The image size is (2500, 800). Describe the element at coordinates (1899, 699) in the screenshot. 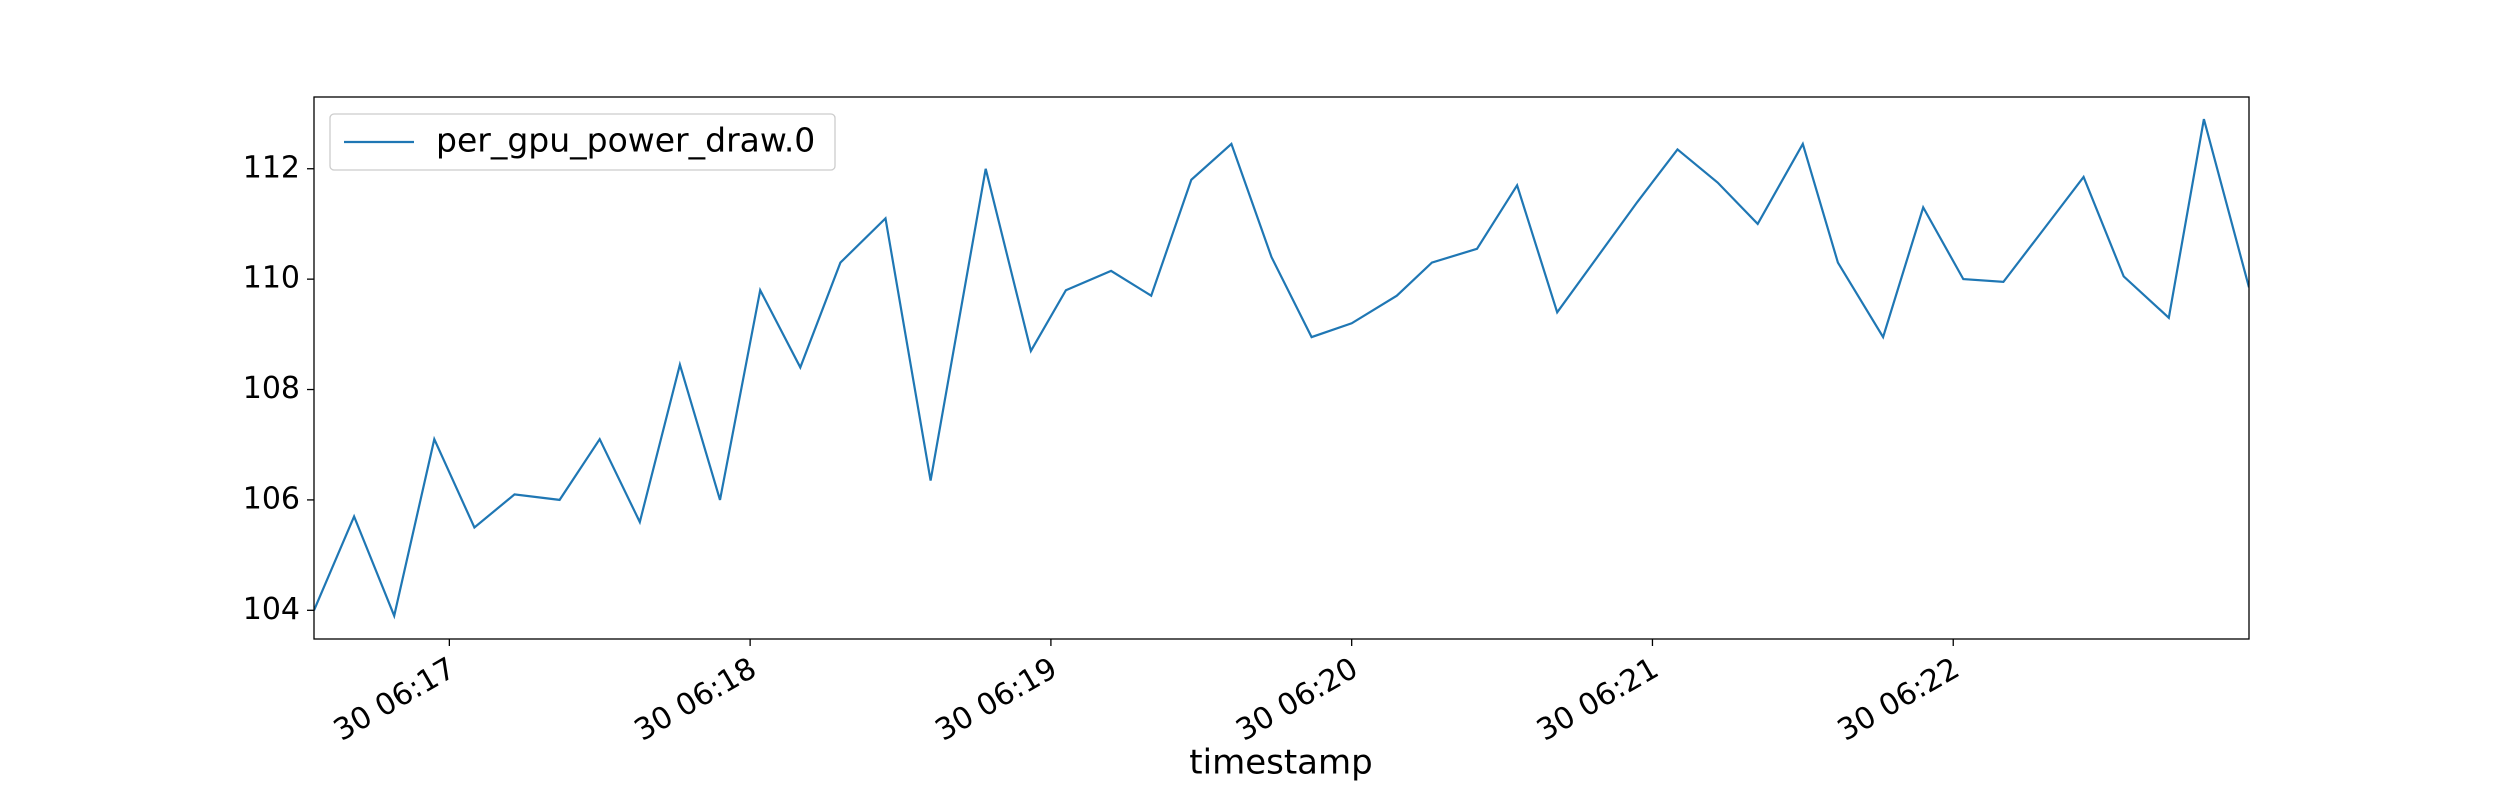

I see `x-tick-label: 30 06:22` at that location.